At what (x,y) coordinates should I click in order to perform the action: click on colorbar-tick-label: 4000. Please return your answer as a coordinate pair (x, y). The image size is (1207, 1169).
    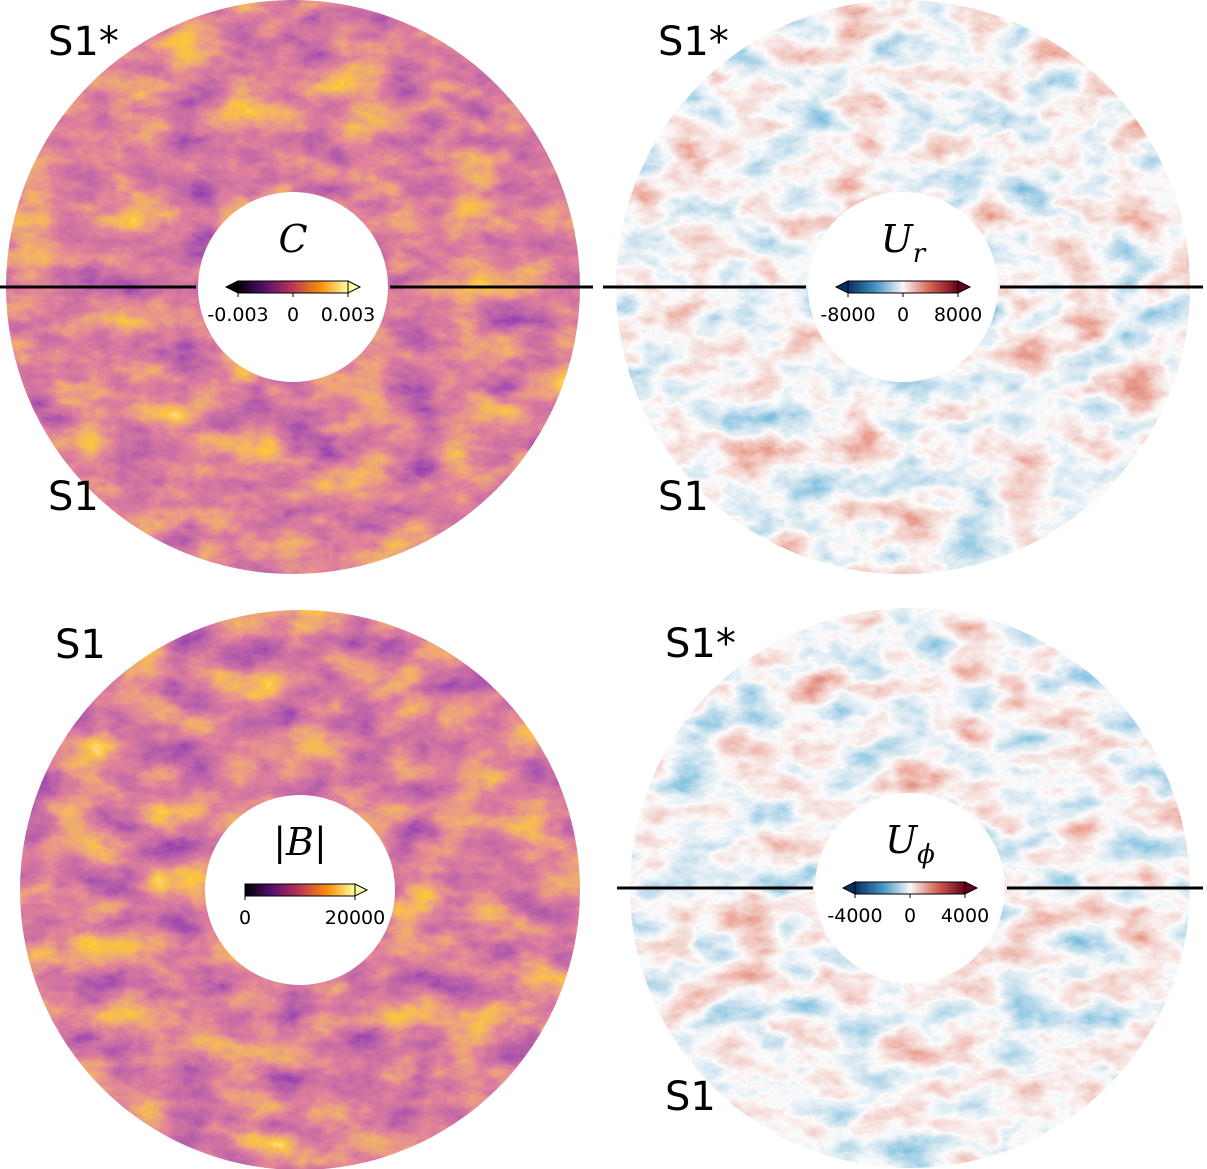
    Looking at the image, I should click on (965, 916).